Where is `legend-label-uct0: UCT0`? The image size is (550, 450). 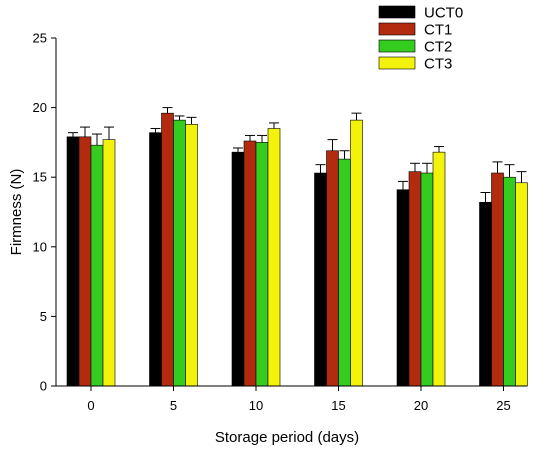
legend-label-uct0: UCT0 is located at coordinates (443, 13).